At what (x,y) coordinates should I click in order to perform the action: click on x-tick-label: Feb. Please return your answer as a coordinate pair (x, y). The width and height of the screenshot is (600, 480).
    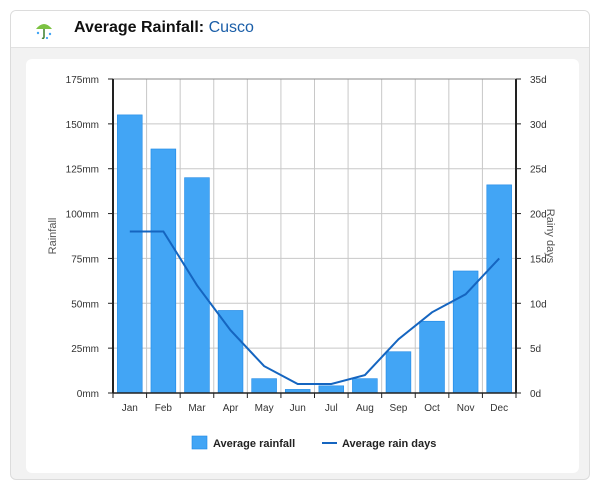
    Looking at the image, I should click on (164, 408).